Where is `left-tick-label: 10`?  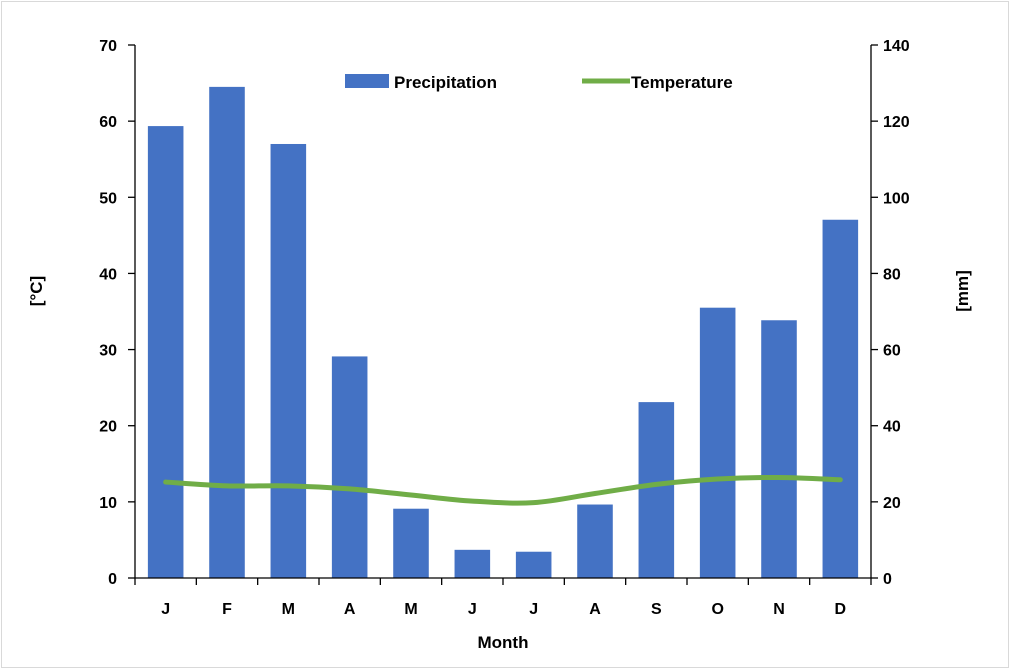
left-tick-label: 10 is located at coordinates (108, 503).